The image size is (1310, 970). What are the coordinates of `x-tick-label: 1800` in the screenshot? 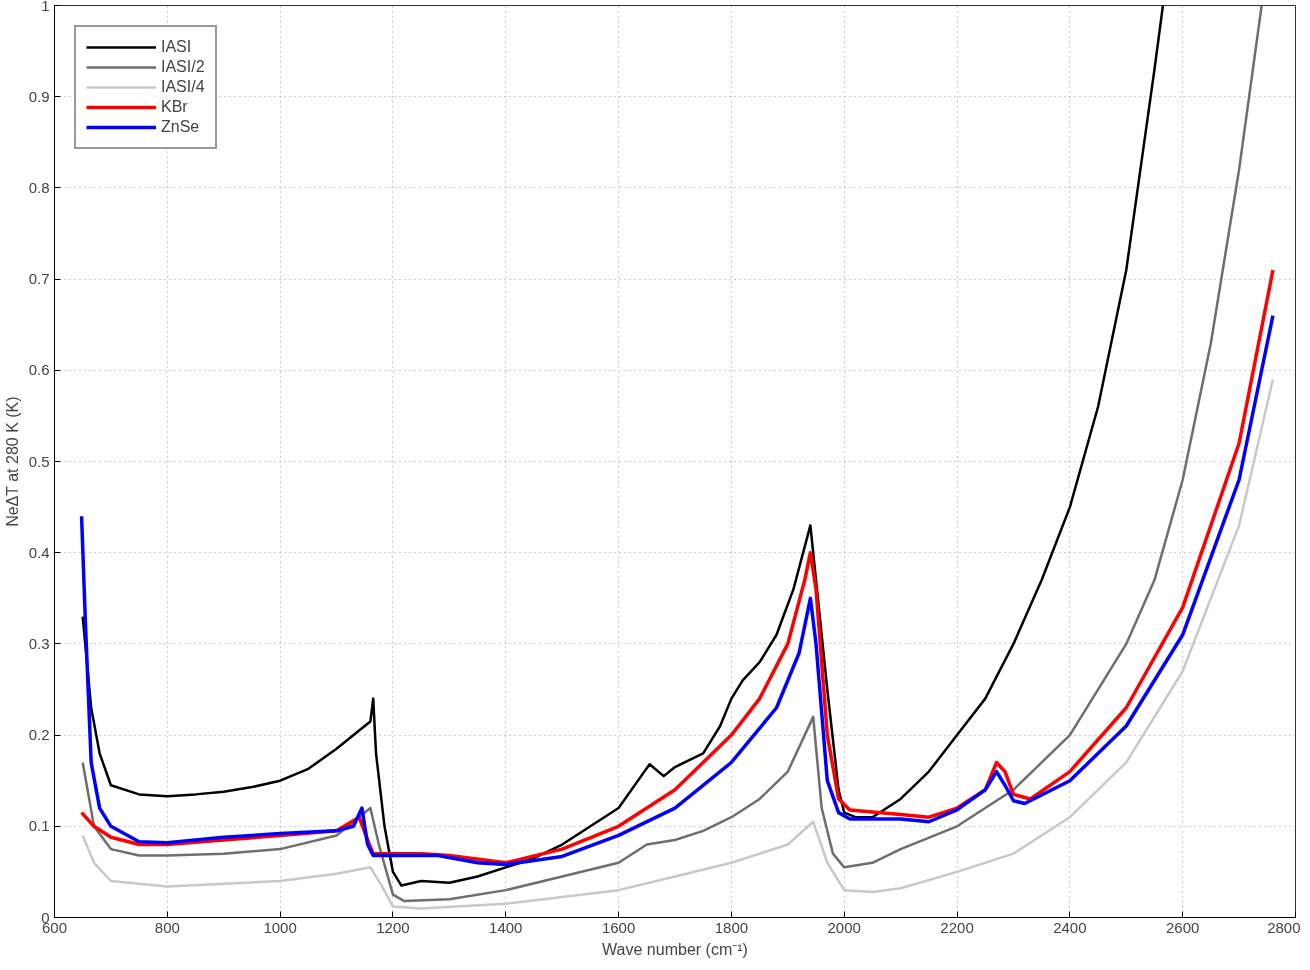 It's located at (731, 927).